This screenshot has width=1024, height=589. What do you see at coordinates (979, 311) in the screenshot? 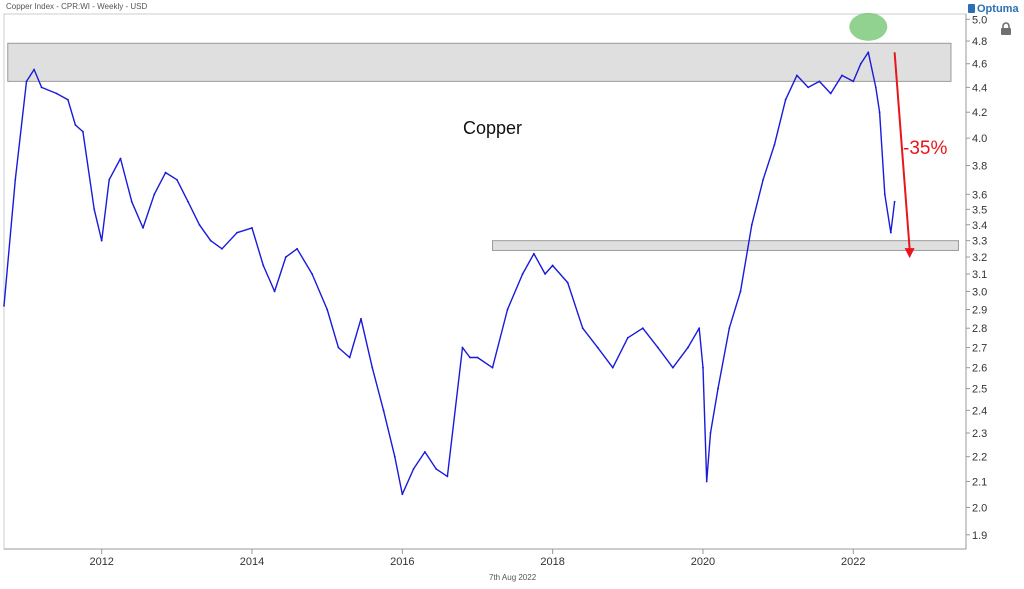
I see `y-tick-label: 2.9` at bounding box center [979, 311].